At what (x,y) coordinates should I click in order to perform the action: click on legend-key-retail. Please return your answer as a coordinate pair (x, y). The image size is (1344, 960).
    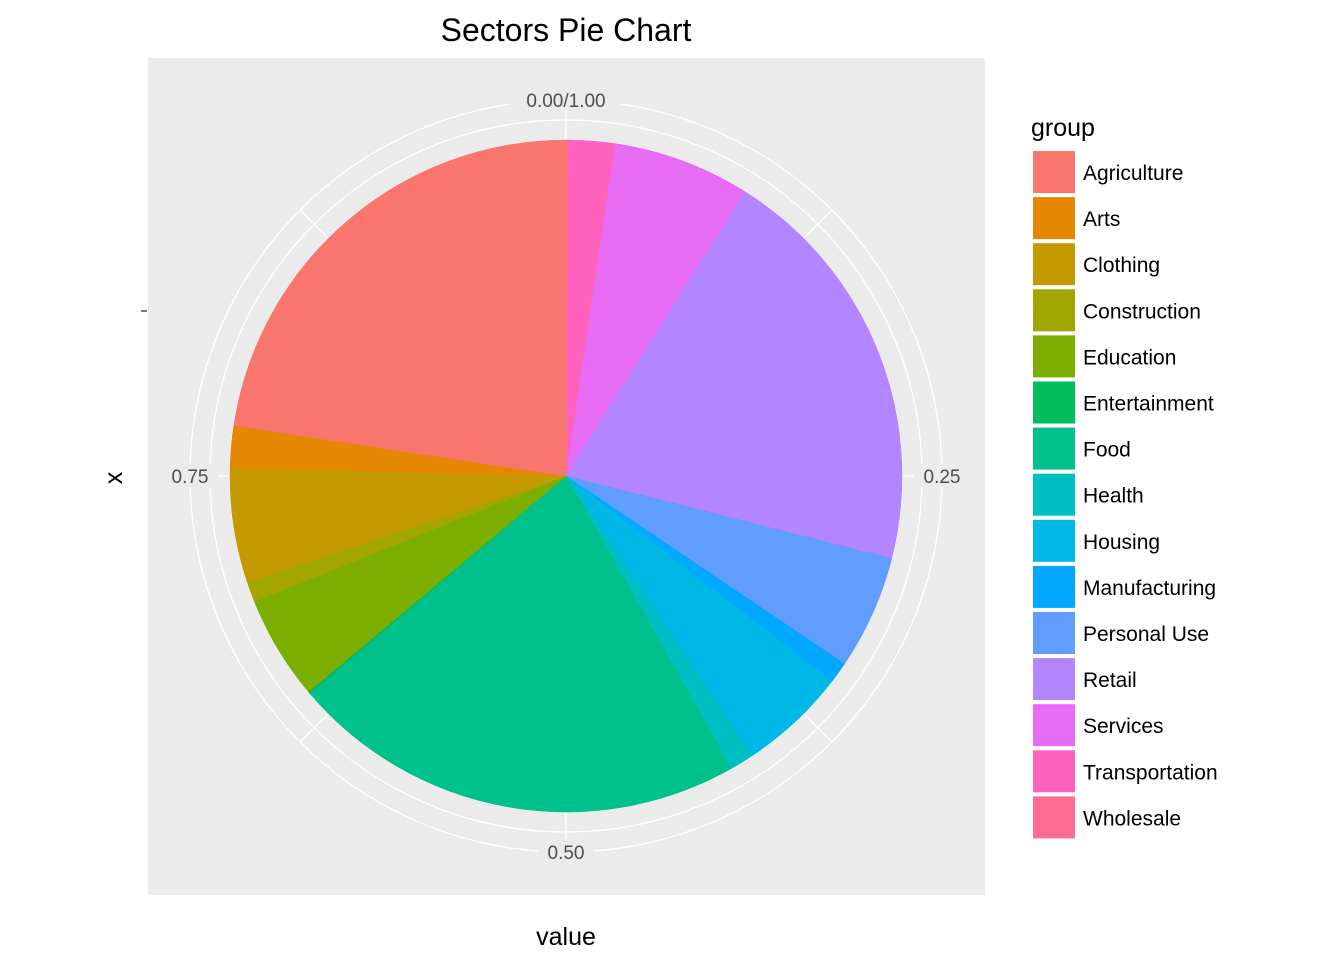
    Looking at the image, I should click on (1054, 679).